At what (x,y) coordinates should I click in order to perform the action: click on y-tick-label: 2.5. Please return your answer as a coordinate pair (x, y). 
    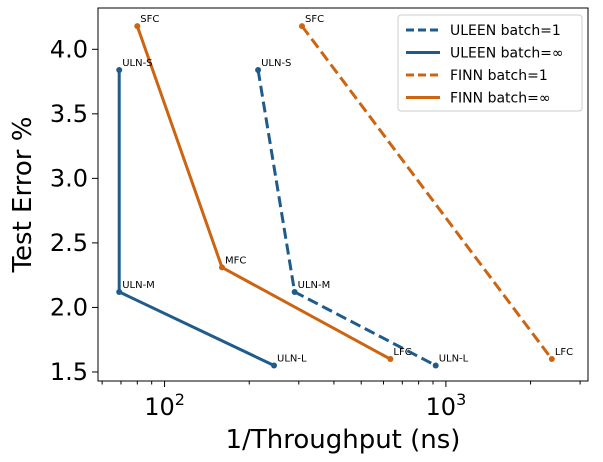
    Looking at the image, I should click on (69, 243).